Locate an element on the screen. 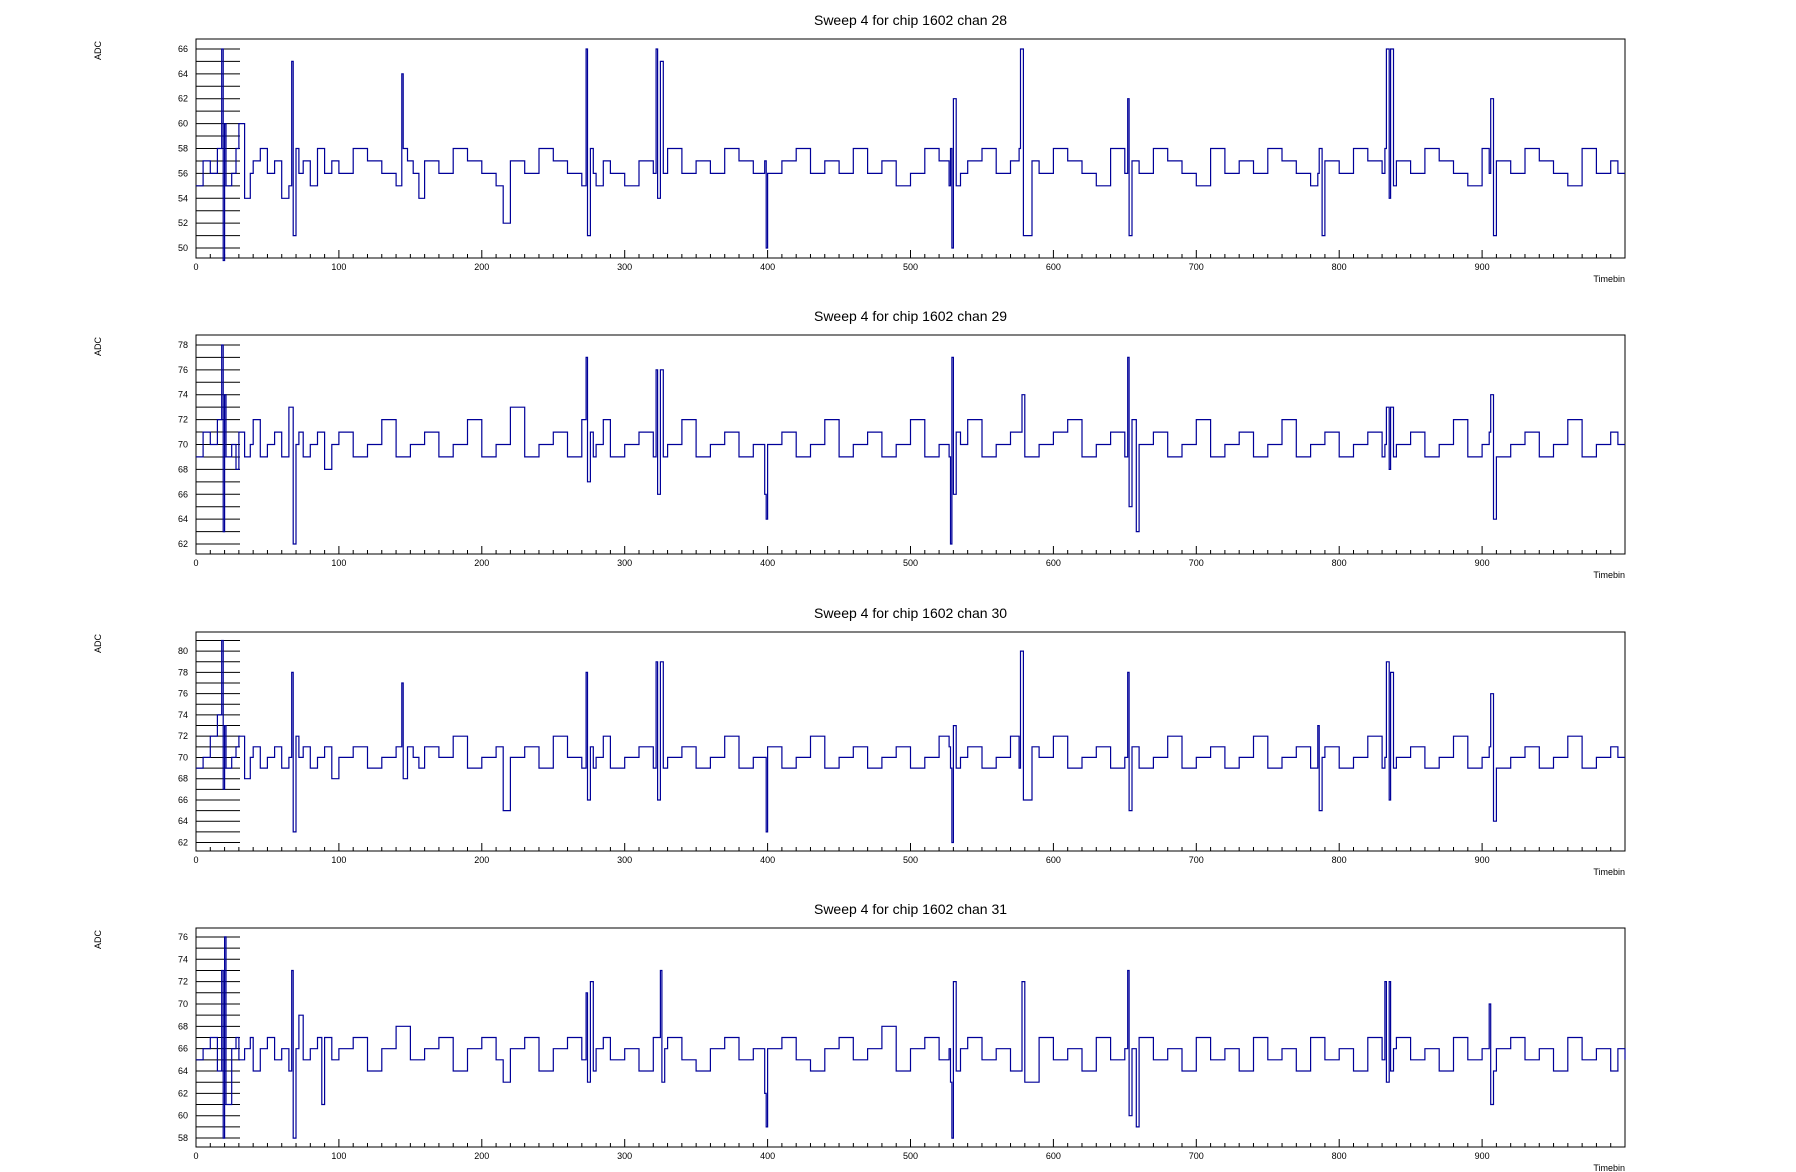 Image resolution: width=1796 pixels, height=1172 pixels. y-tick-label: 52 is located at coordinates (183, 223).